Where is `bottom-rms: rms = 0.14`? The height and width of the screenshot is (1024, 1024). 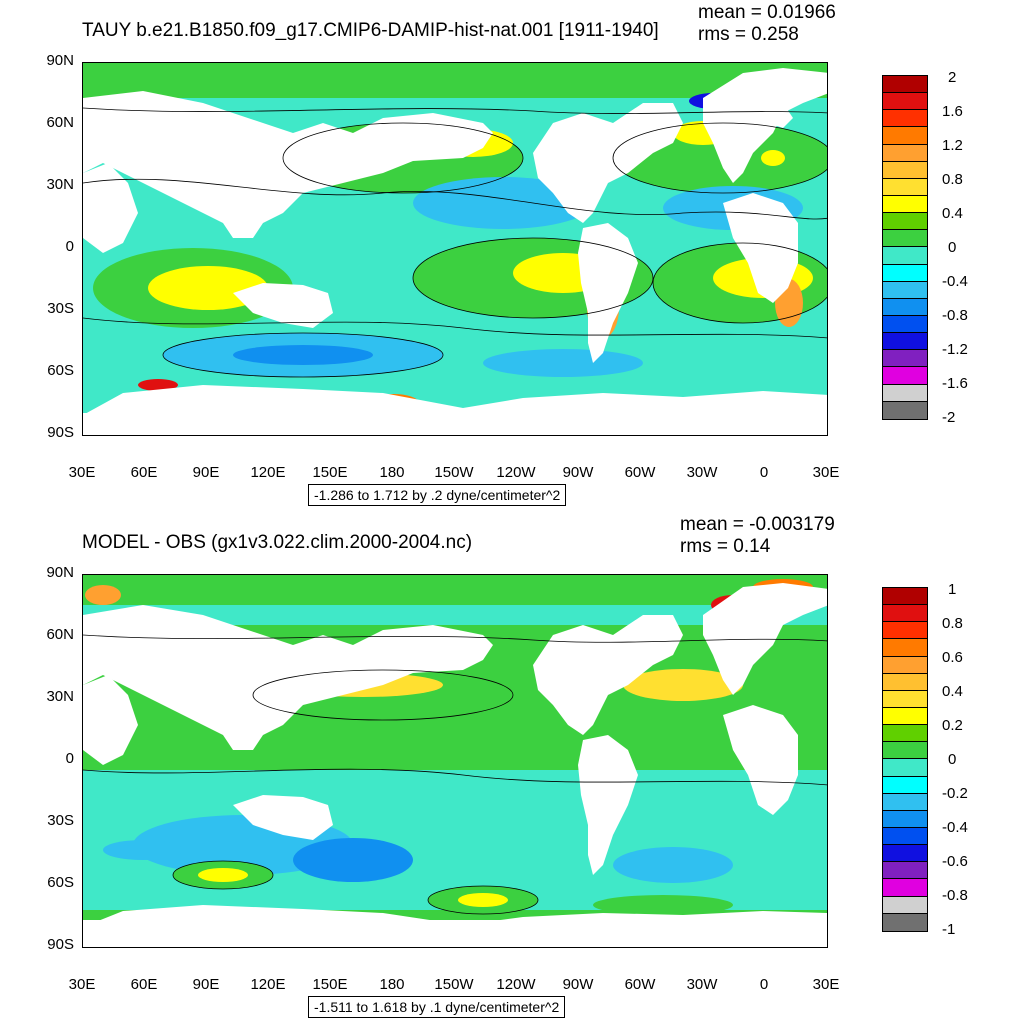
bottom-rms: rms = 0.14 is located at coordinates (725, 546).